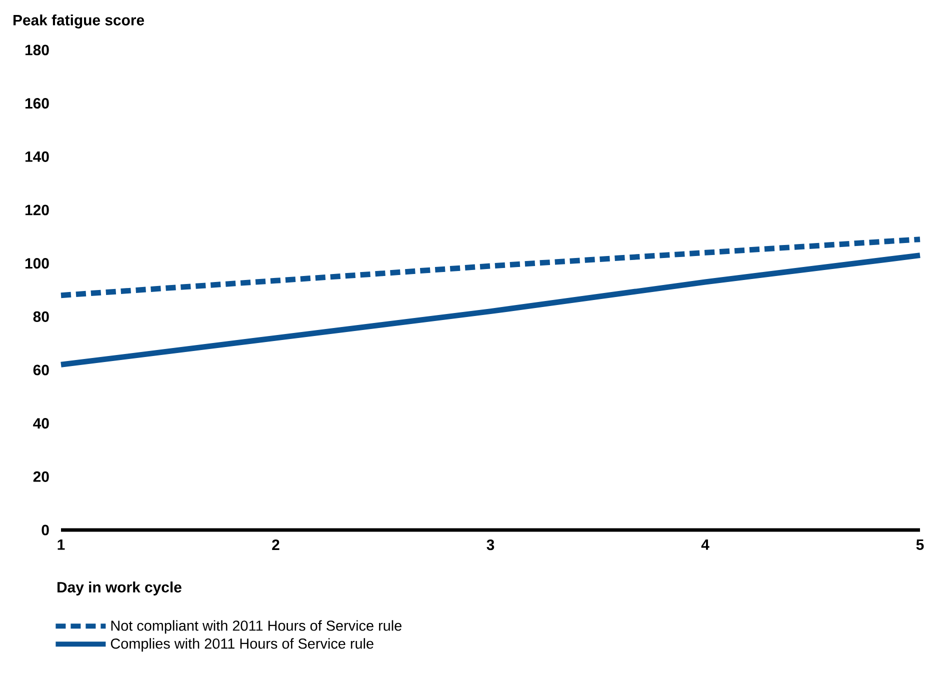 The height and width of the screenshot is (677, 935). What do you see at coordinates (45, 530) in the screenshot?
I see `y-tick-label: 0` at bounding box center [45, 530].